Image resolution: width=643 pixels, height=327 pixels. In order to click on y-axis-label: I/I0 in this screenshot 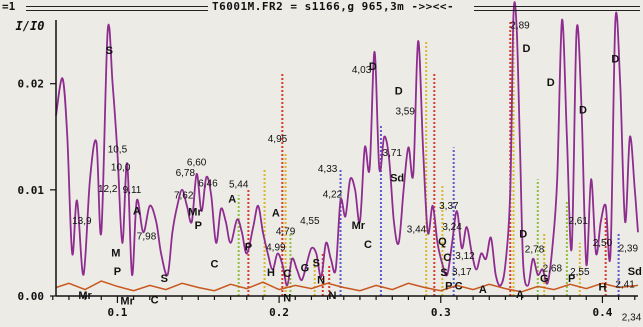, I will do `click(30, 26)`.